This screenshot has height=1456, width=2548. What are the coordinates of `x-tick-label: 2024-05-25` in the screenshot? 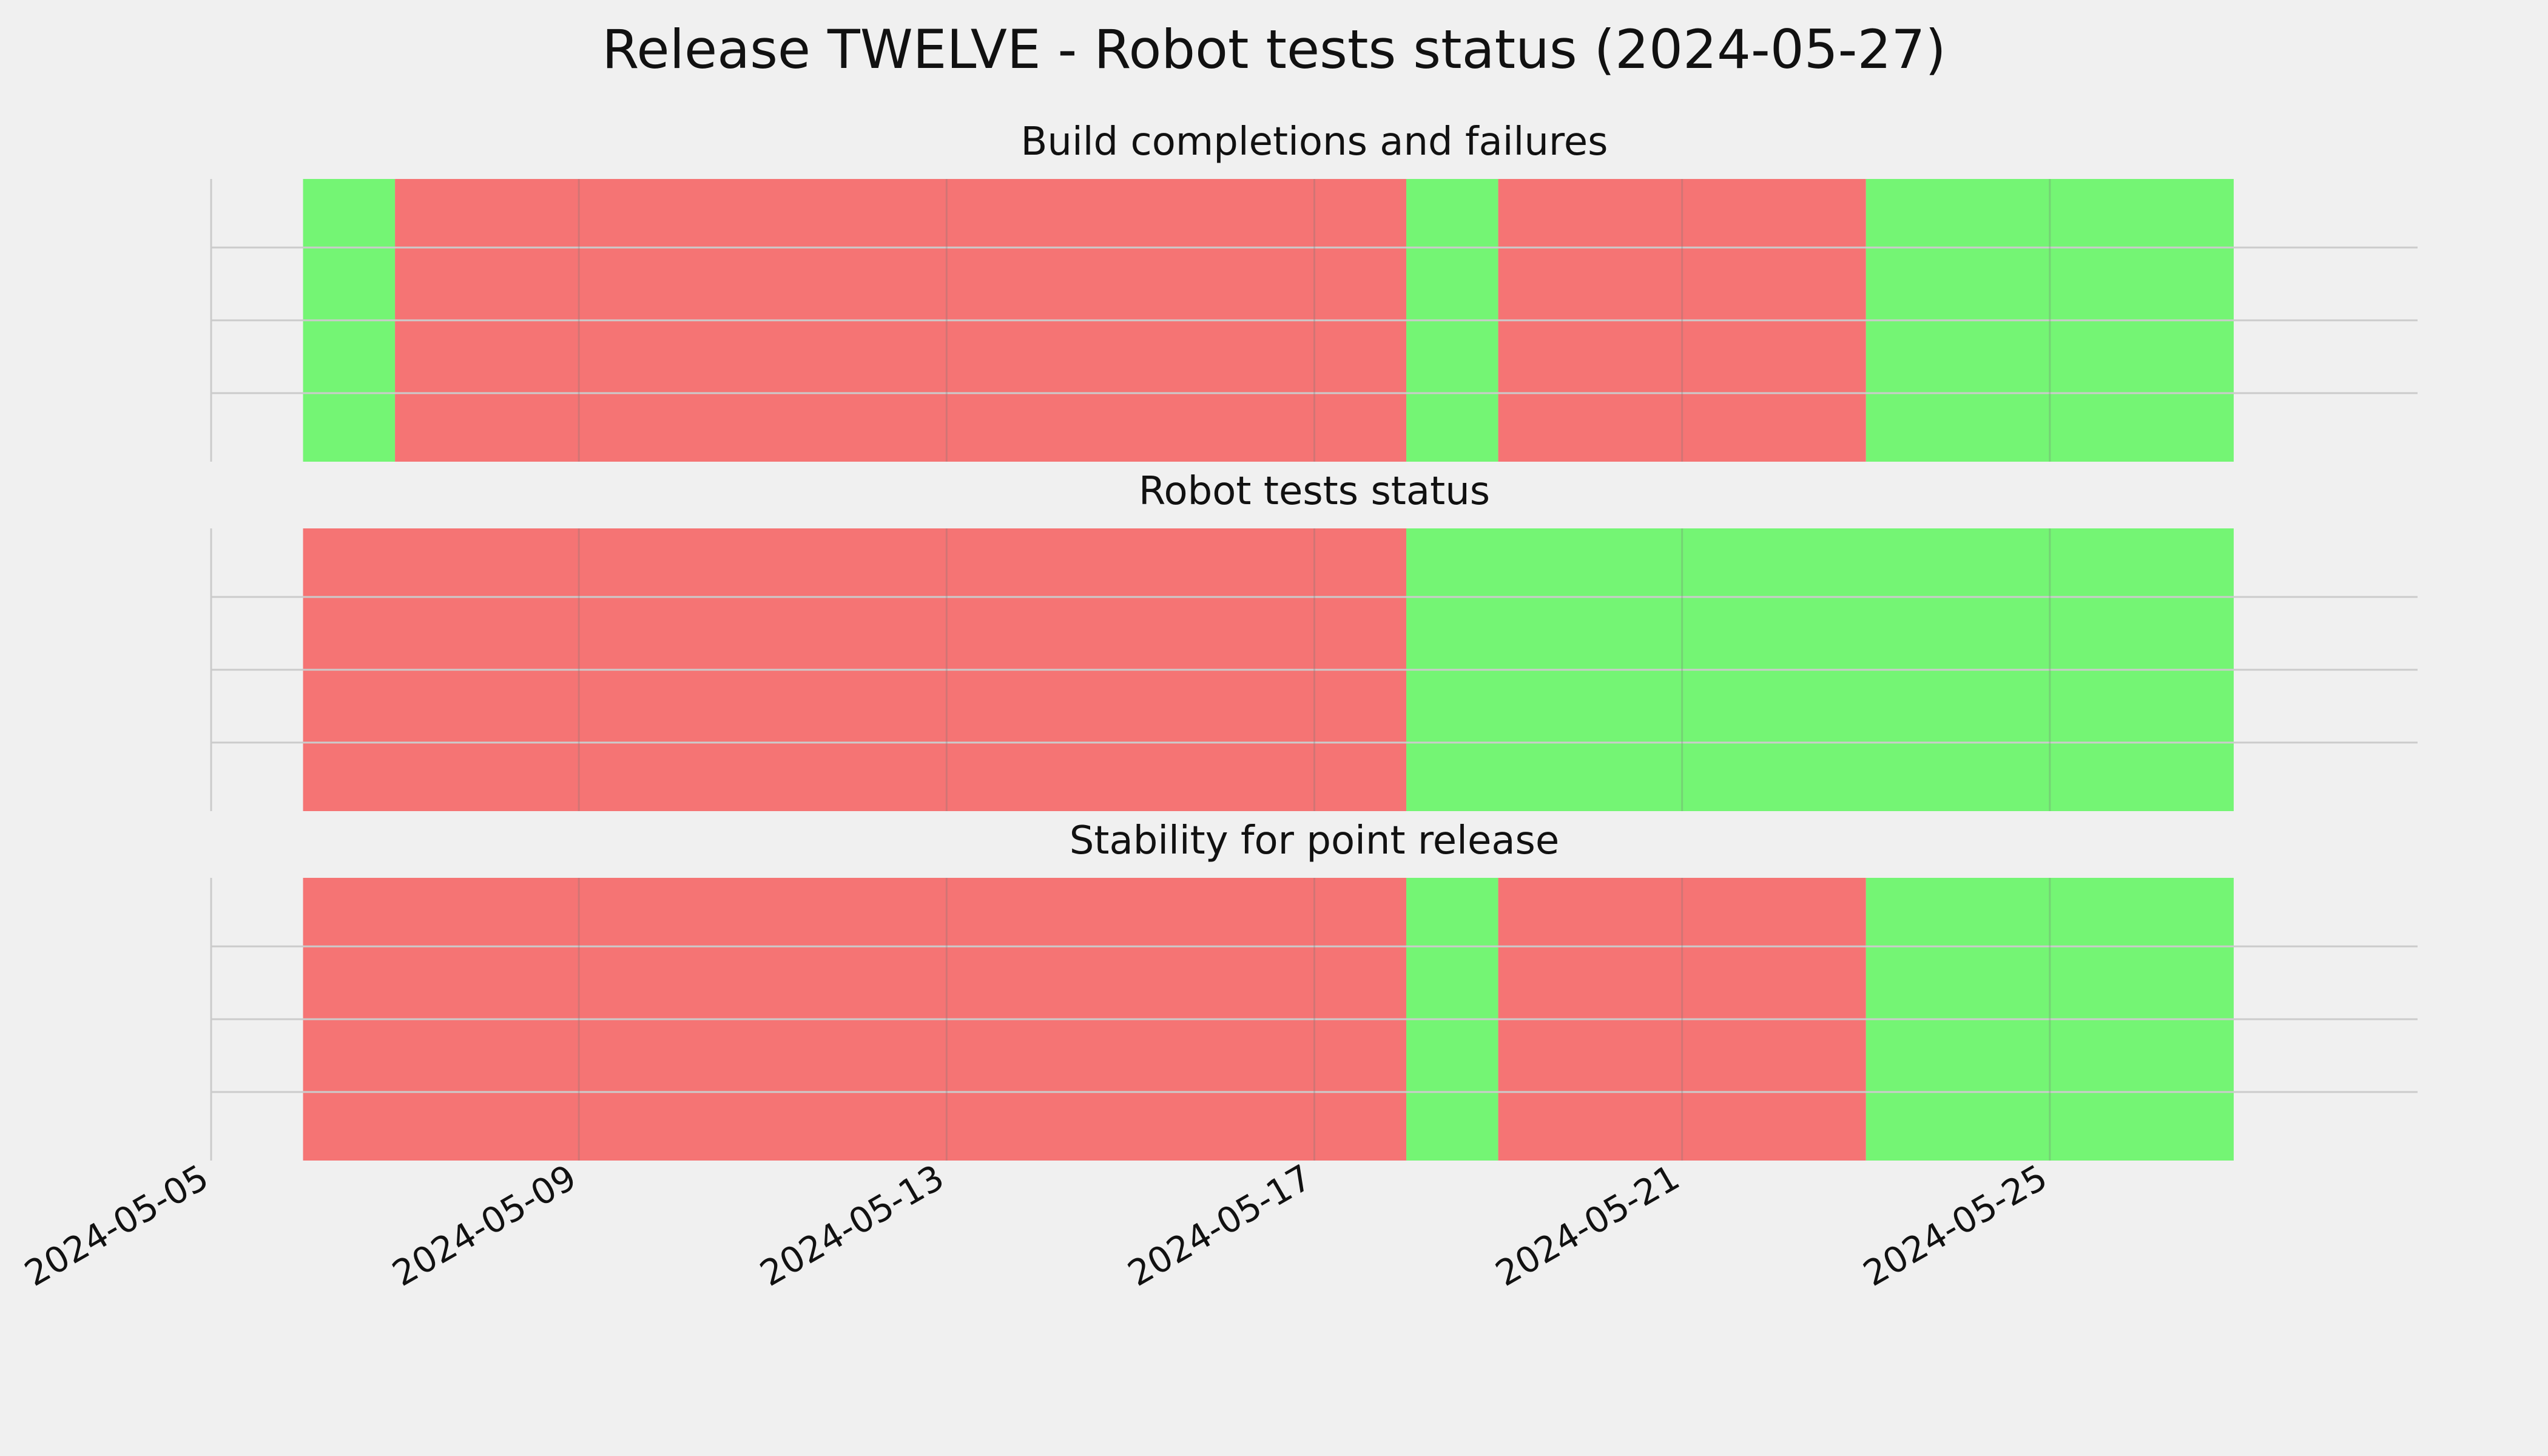 It's located at (1955, 1225).